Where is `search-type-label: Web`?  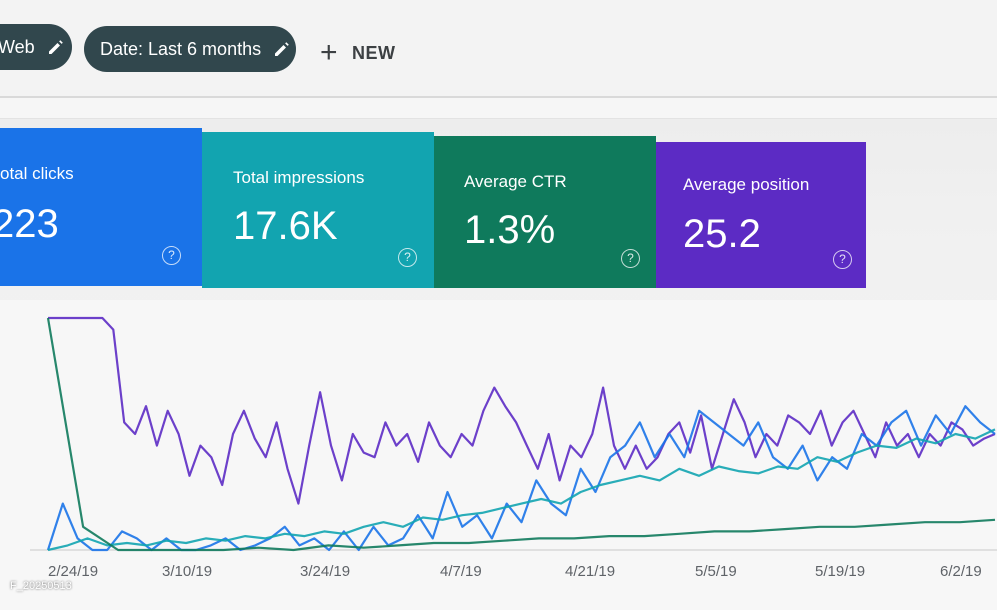
search-type-label: Web is located at coordinates (17, 46).